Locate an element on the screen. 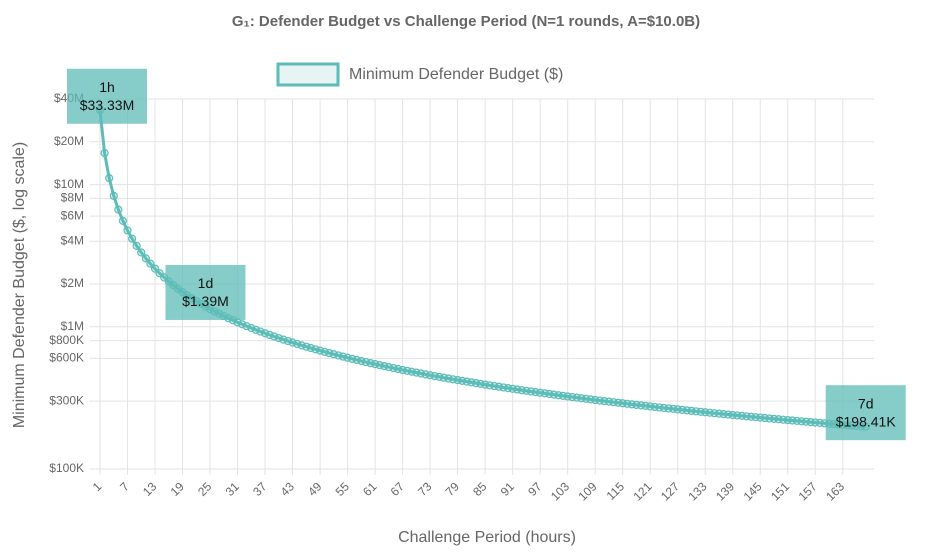 This screenshot has height=559, width=932. x-tick-label: 139 is located at coordinates (725, 491).